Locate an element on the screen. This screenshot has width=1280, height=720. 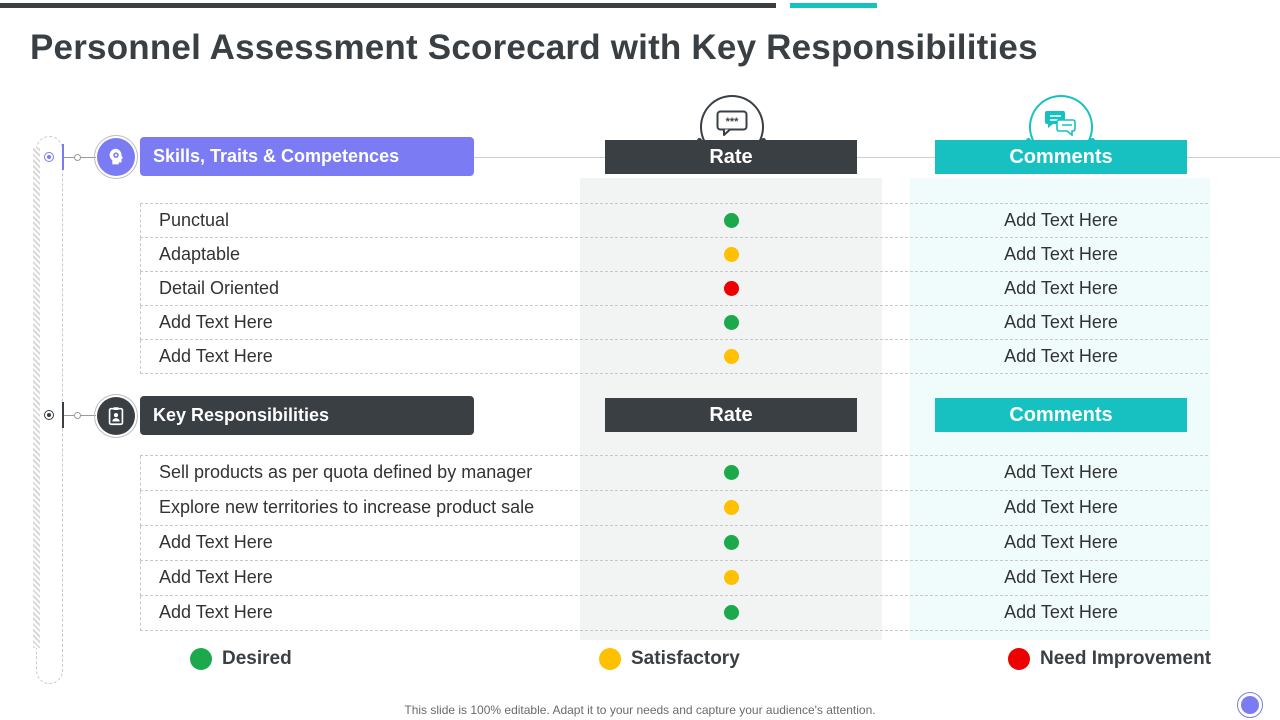
legend-desired: Desired is located at coordinates (241, 659).